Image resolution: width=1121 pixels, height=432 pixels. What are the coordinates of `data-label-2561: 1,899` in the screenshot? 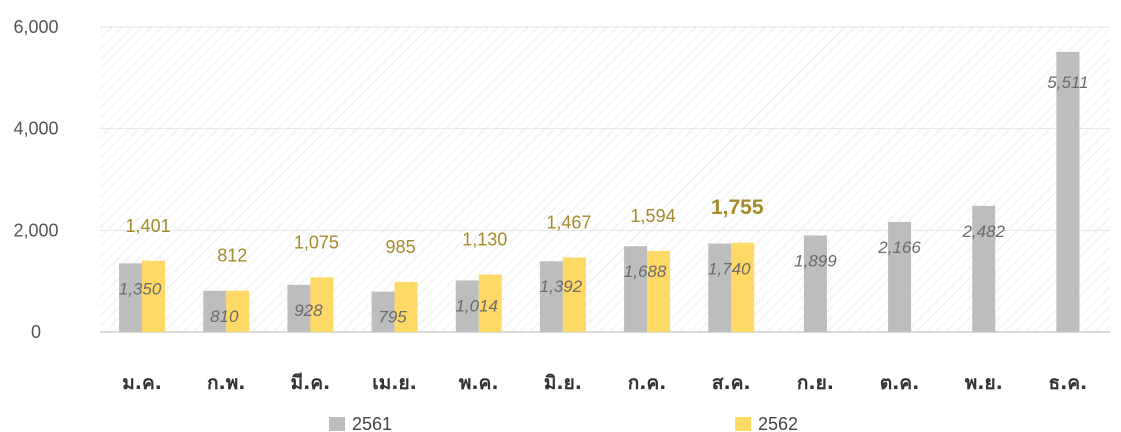 It's located at (815, 260).